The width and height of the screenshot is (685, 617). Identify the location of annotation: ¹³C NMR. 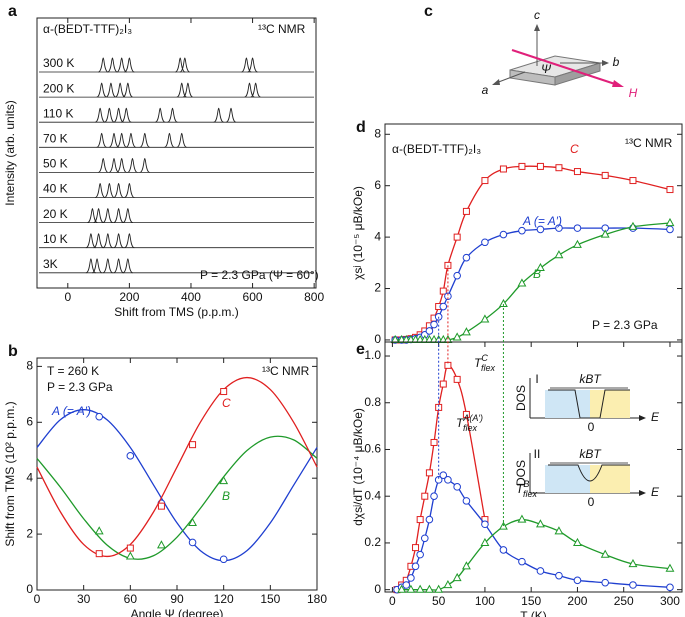
(286, 371).